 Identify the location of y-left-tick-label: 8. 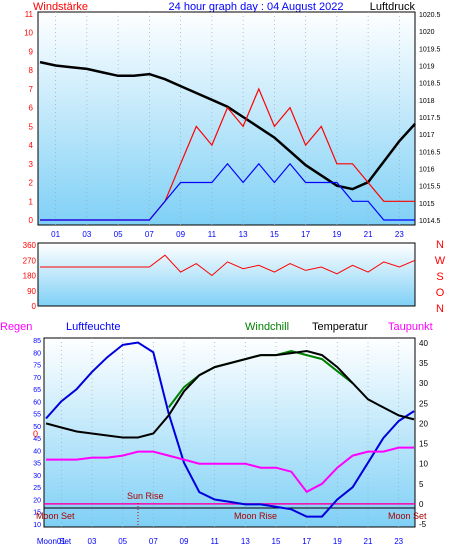
(31, 70).